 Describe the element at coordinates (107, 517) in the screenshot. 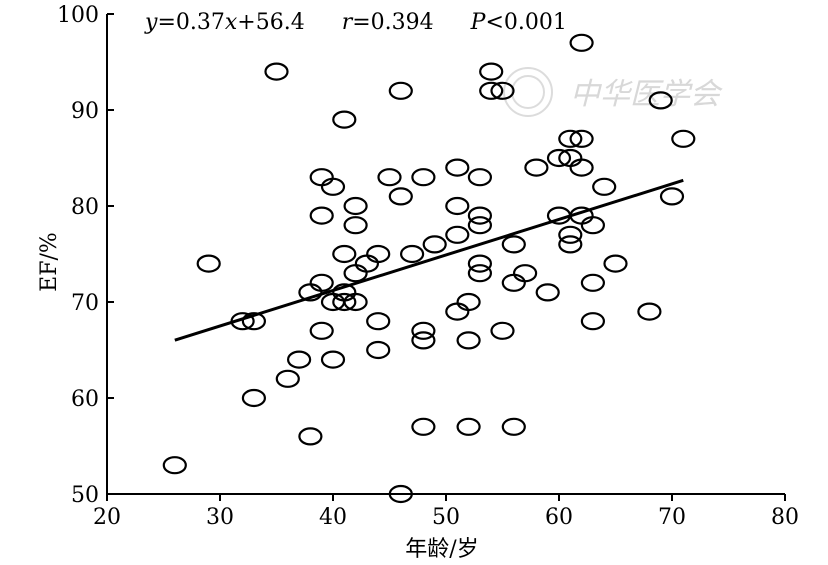

I see `x-tick-label: 20` at that location.